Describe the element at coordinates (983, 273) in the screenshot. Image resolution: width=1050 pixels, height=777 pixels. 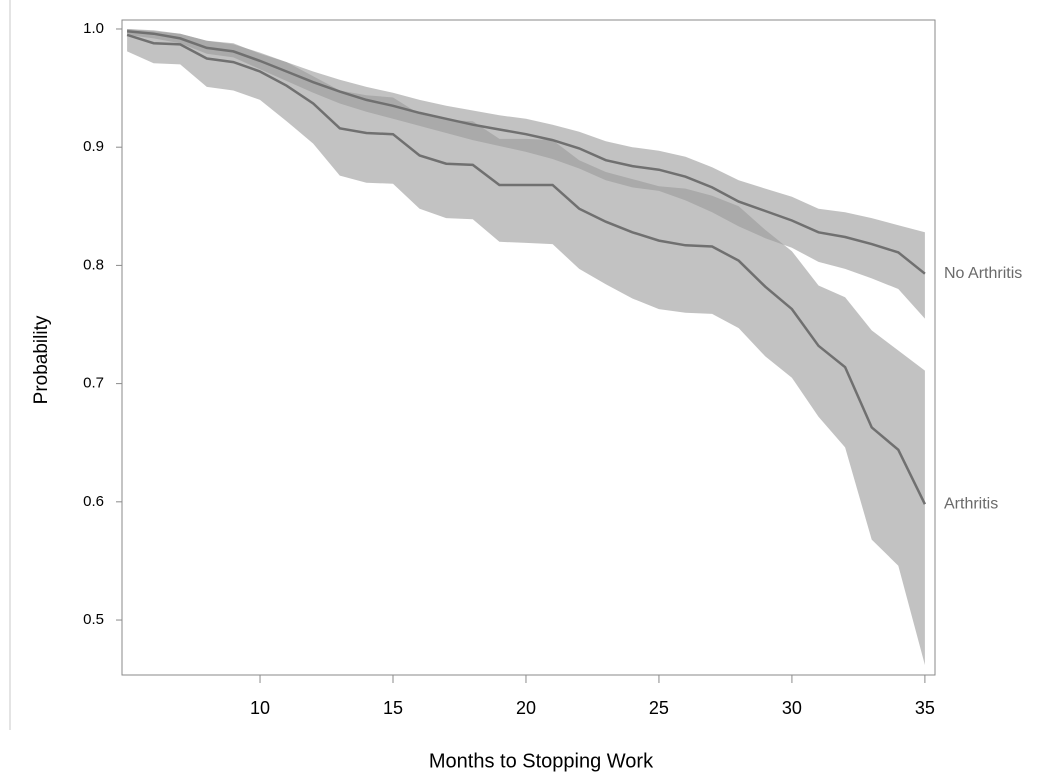
I see `series-label: No Arthritis` at that location.